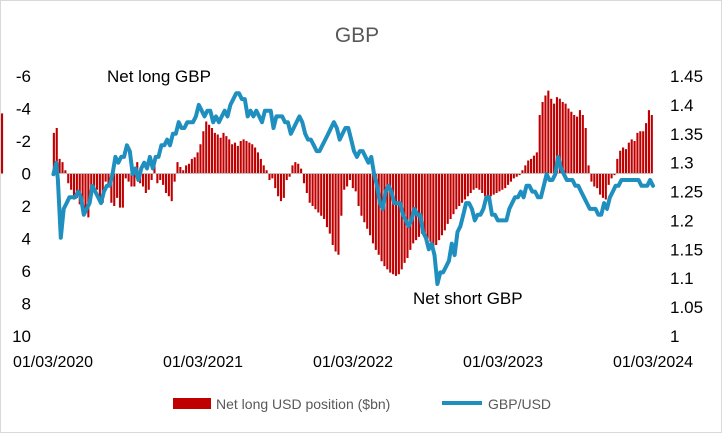 This screenshot has height=433, width=722. What do you see at coordinates (26, 271) in the screenshot?
I see `left-tick-label: 6` at bounding box center [26, 271].